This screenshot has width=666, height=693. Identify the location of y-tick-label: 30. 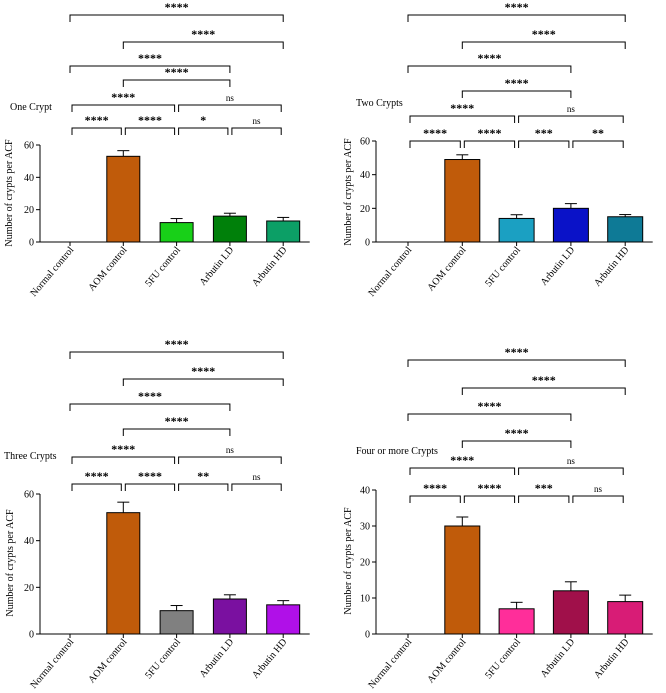
(365, 527).